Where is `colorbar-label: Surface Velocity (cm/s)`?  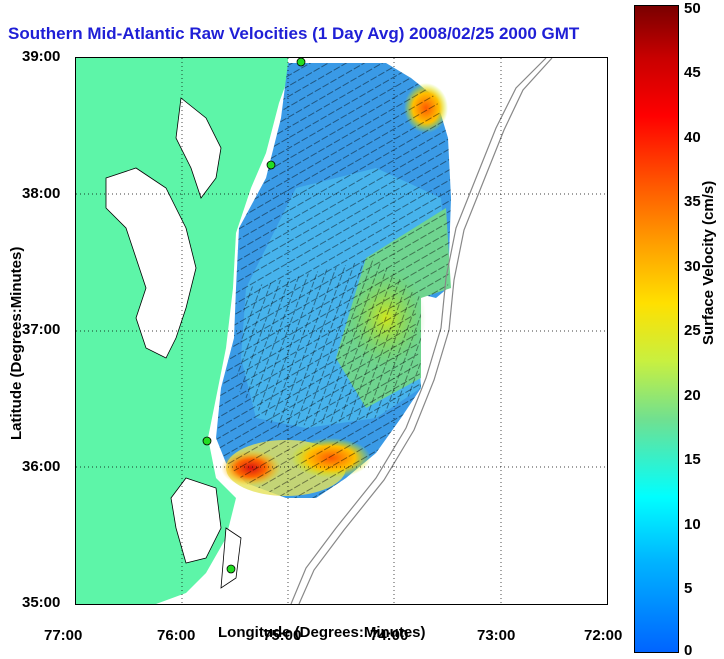
colorbar-label: Surface Velocity (cm/s) is located at coordinates (708, 262).